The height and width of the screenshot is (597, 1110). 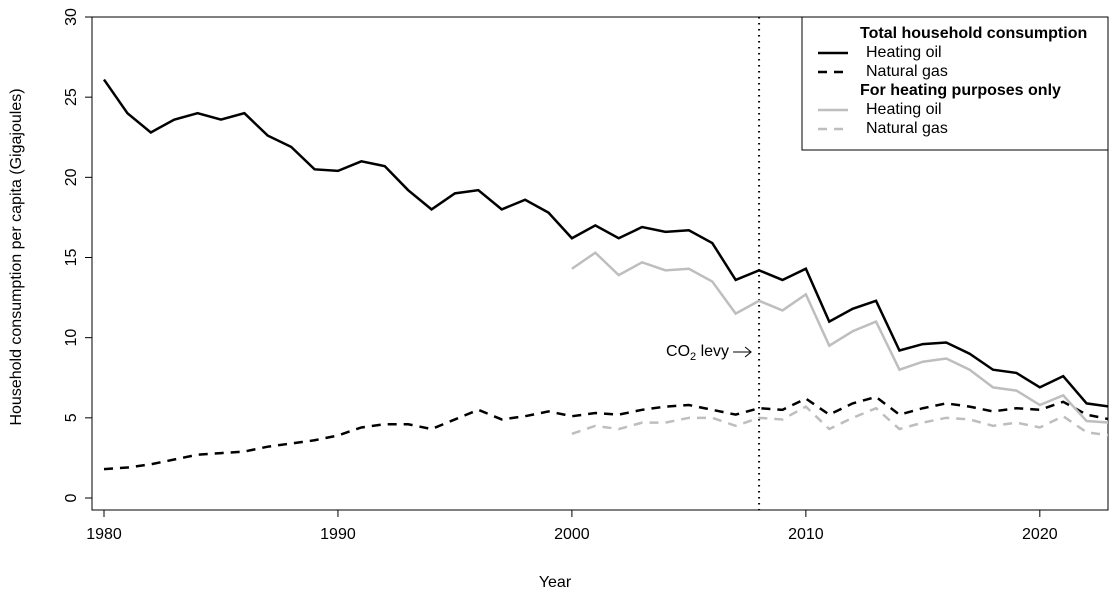 What do you see at coordinates (806, 534) in the screenshot?
I see `x-tick-label: 2010` at bounding box center [806, 534].